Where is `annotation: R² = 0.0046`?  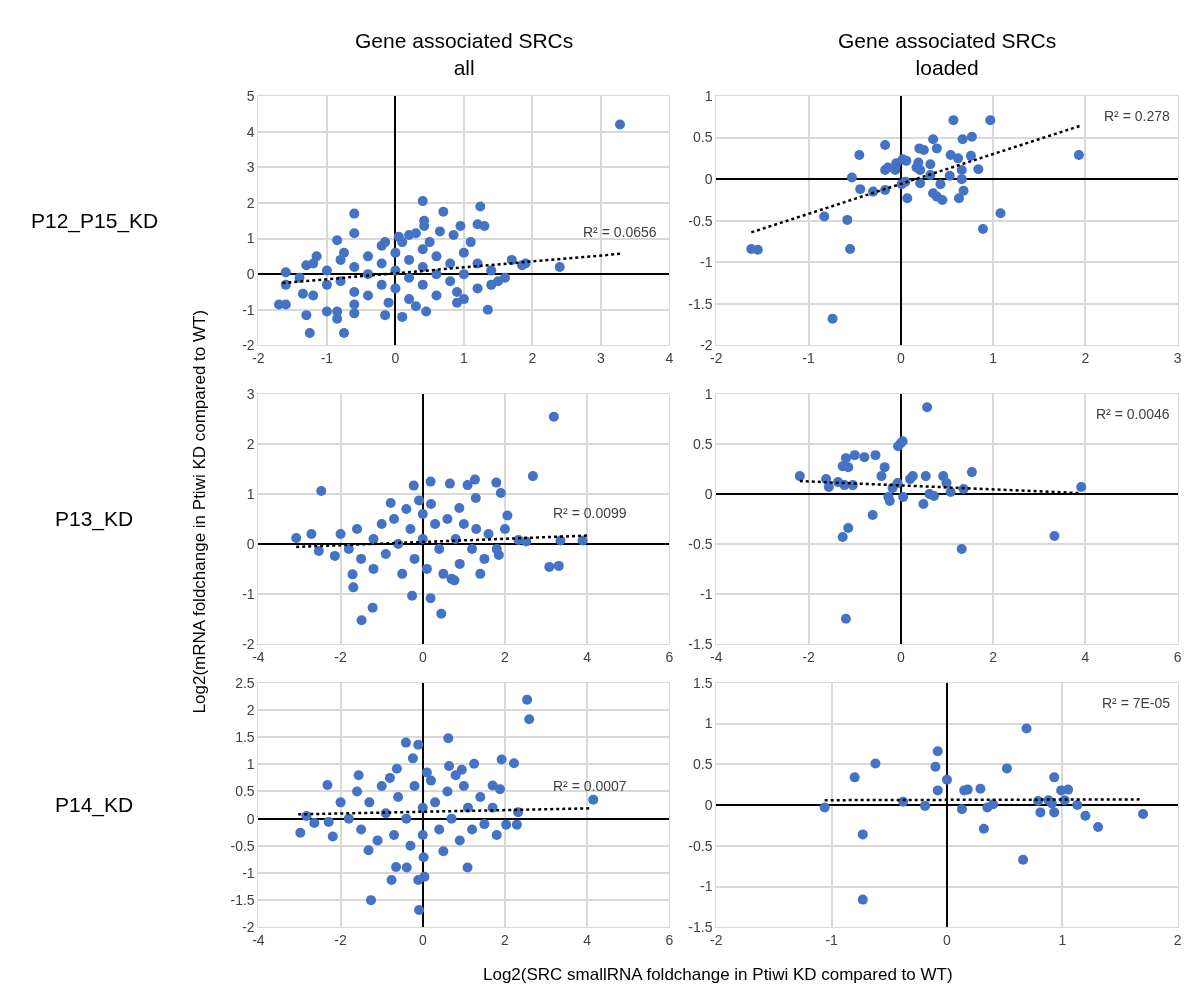 annotation: R² = 0.0046 is located at coordinates (1133, 414).